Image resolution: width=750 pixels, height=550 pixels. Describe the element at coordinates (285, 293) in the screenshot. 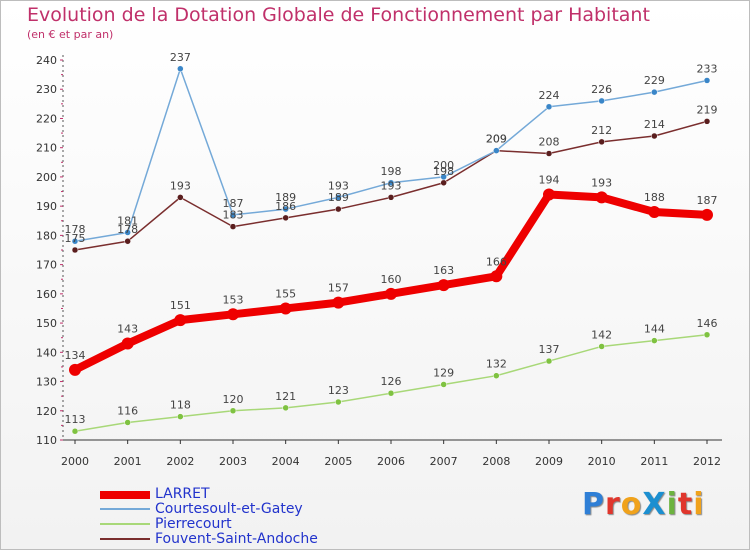

I see `data-label: 155` at that location.